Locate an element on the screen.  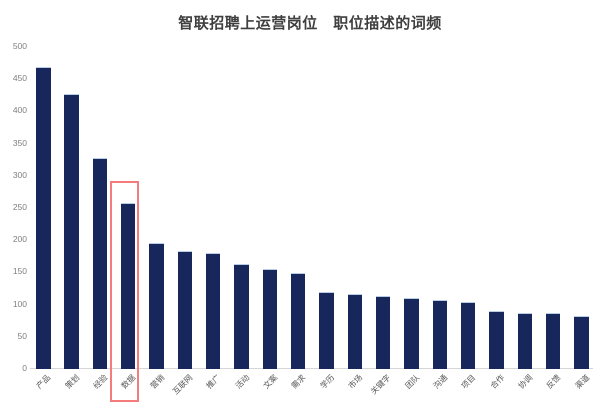
bar-协调 is located at coordinates (525, 340).